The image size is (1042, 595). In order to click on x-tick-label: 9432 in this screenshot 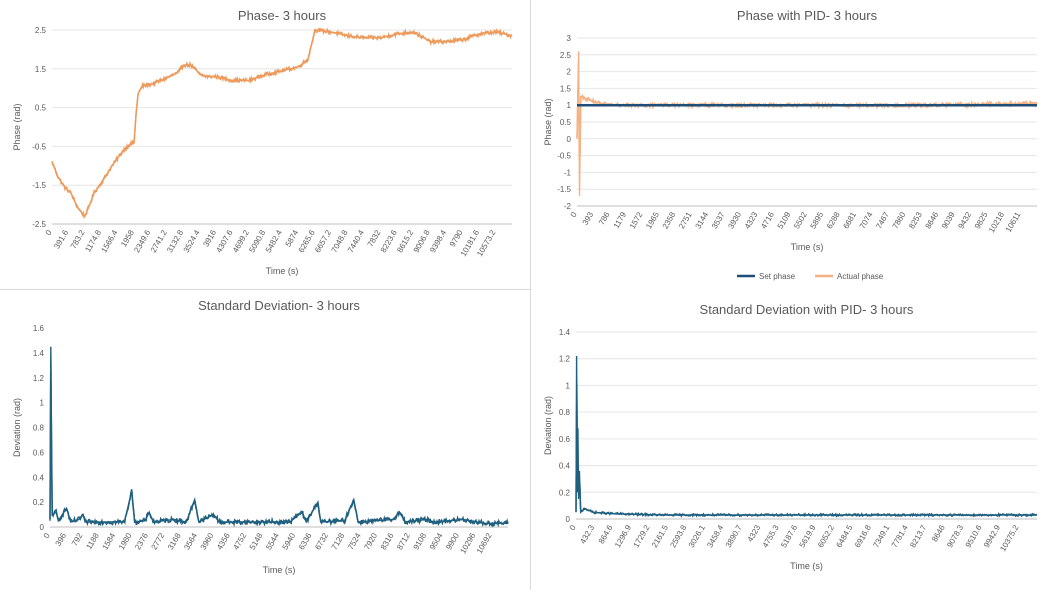, I will do `click(964, 220)`.